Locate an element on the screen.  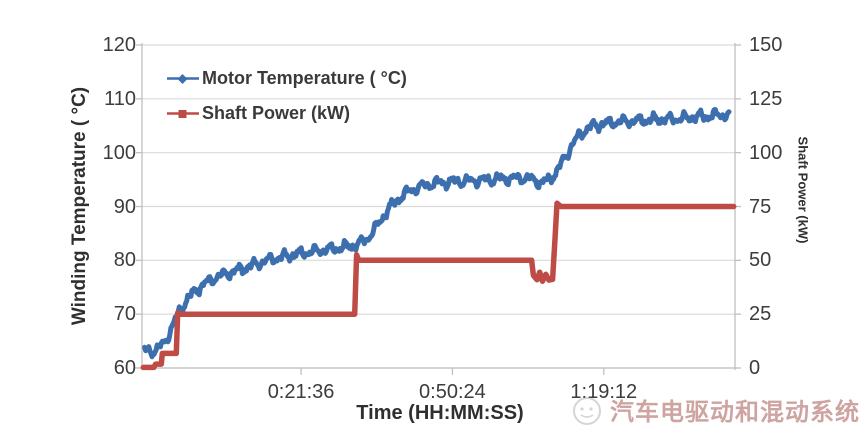
right-axis-tick-label: 25 is located at coordinates (760, 314).